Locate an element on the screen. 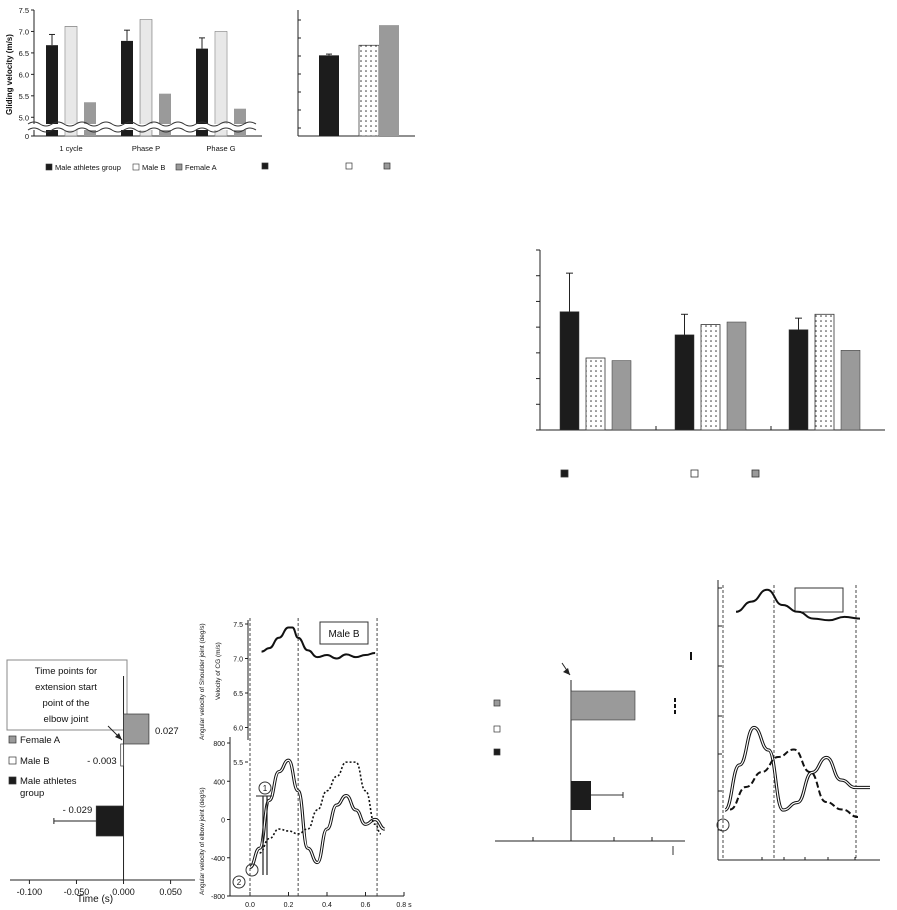 The height and width of the screenshot is (910, 897). panel-c-bar-chart is located at coordinates (710, 363).